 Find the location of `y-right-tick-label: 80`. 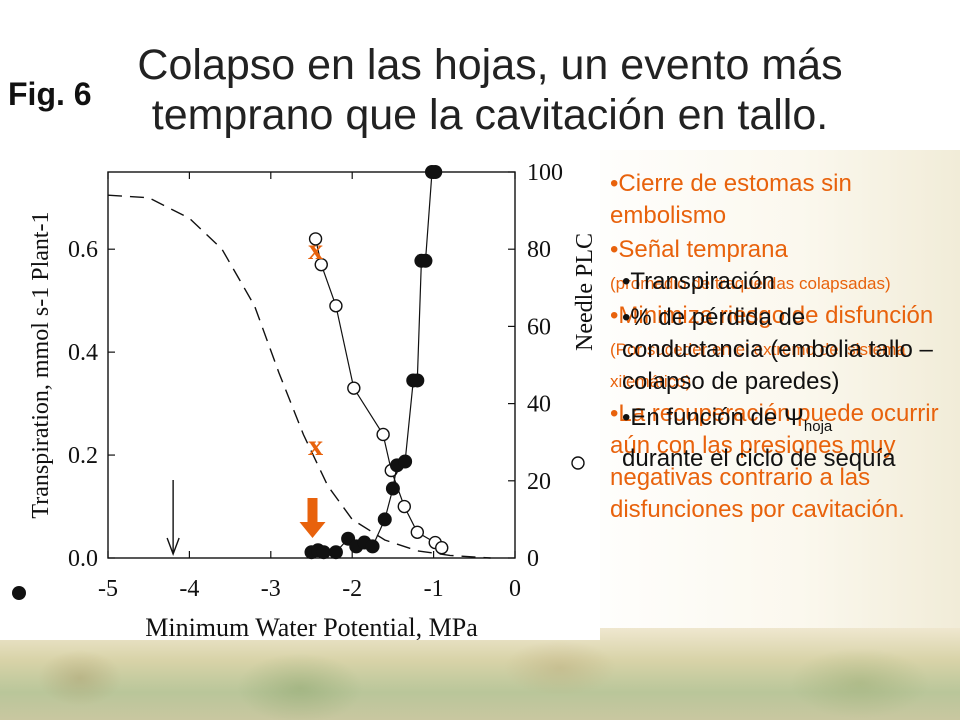

y-right-tick-label: 80 is located at coordinates (539, 250).